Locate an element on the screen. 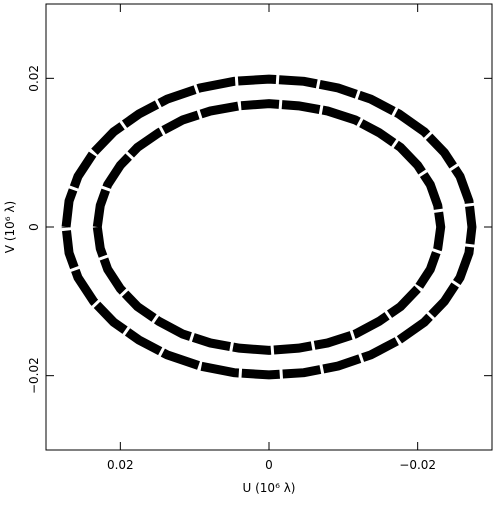 Image resolution: width=495 pixels, height=505 pixels. y-tick-label: 0 is located at coordinates (34, 227).